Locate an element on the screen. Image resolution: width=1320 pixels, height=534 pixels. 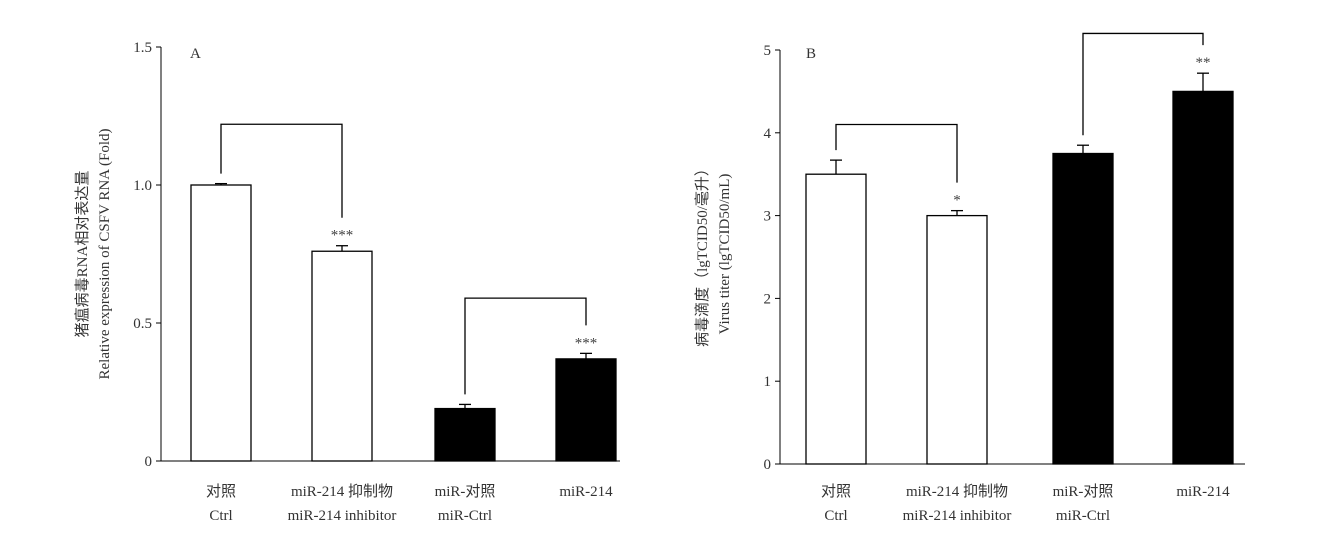
y-tick-label: 1.0 is located at coordinates (142, 186).